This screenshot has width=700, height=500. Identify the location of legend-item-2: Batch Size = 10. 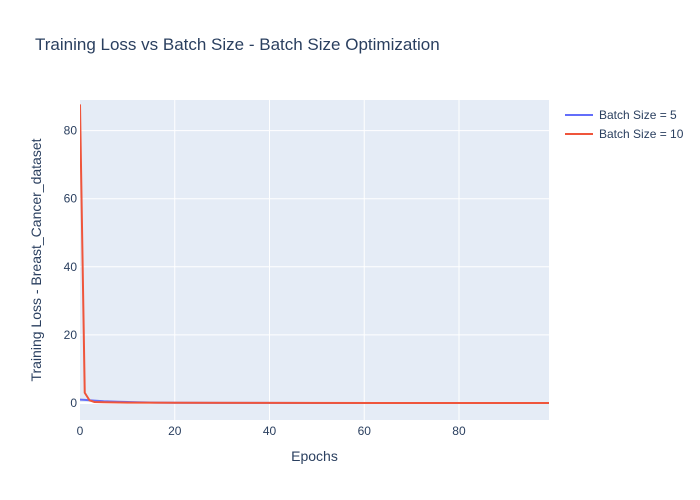
(624, 134).